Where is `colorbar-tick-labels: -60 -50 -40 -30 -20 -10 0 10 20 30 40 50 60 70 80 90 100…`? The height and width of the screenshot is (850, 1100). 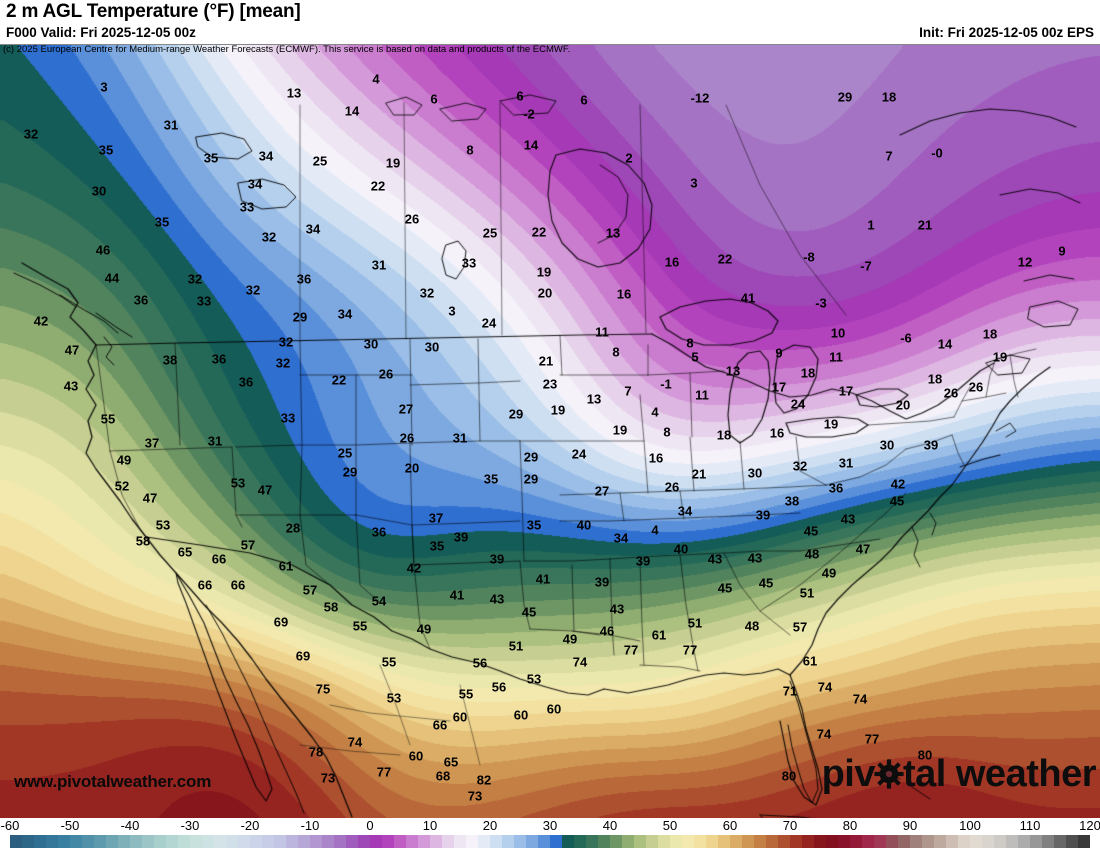 colorbar-tick-labels: -60 -50 -40 -30 -20 -10 0 10 20 30 40 50 60 70 80 90 100… is located at coordinates (550, 826).